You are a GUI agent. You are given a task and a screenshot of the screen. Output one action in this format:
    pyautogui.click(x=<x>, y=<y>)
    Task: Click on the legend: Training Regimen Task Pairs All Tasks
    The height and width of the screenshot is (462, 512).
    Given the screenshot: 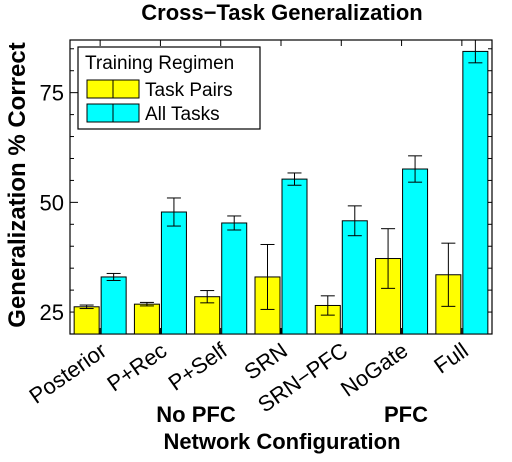 What is the action you would take?
    pyautogui.click(x=169, y=88)
    